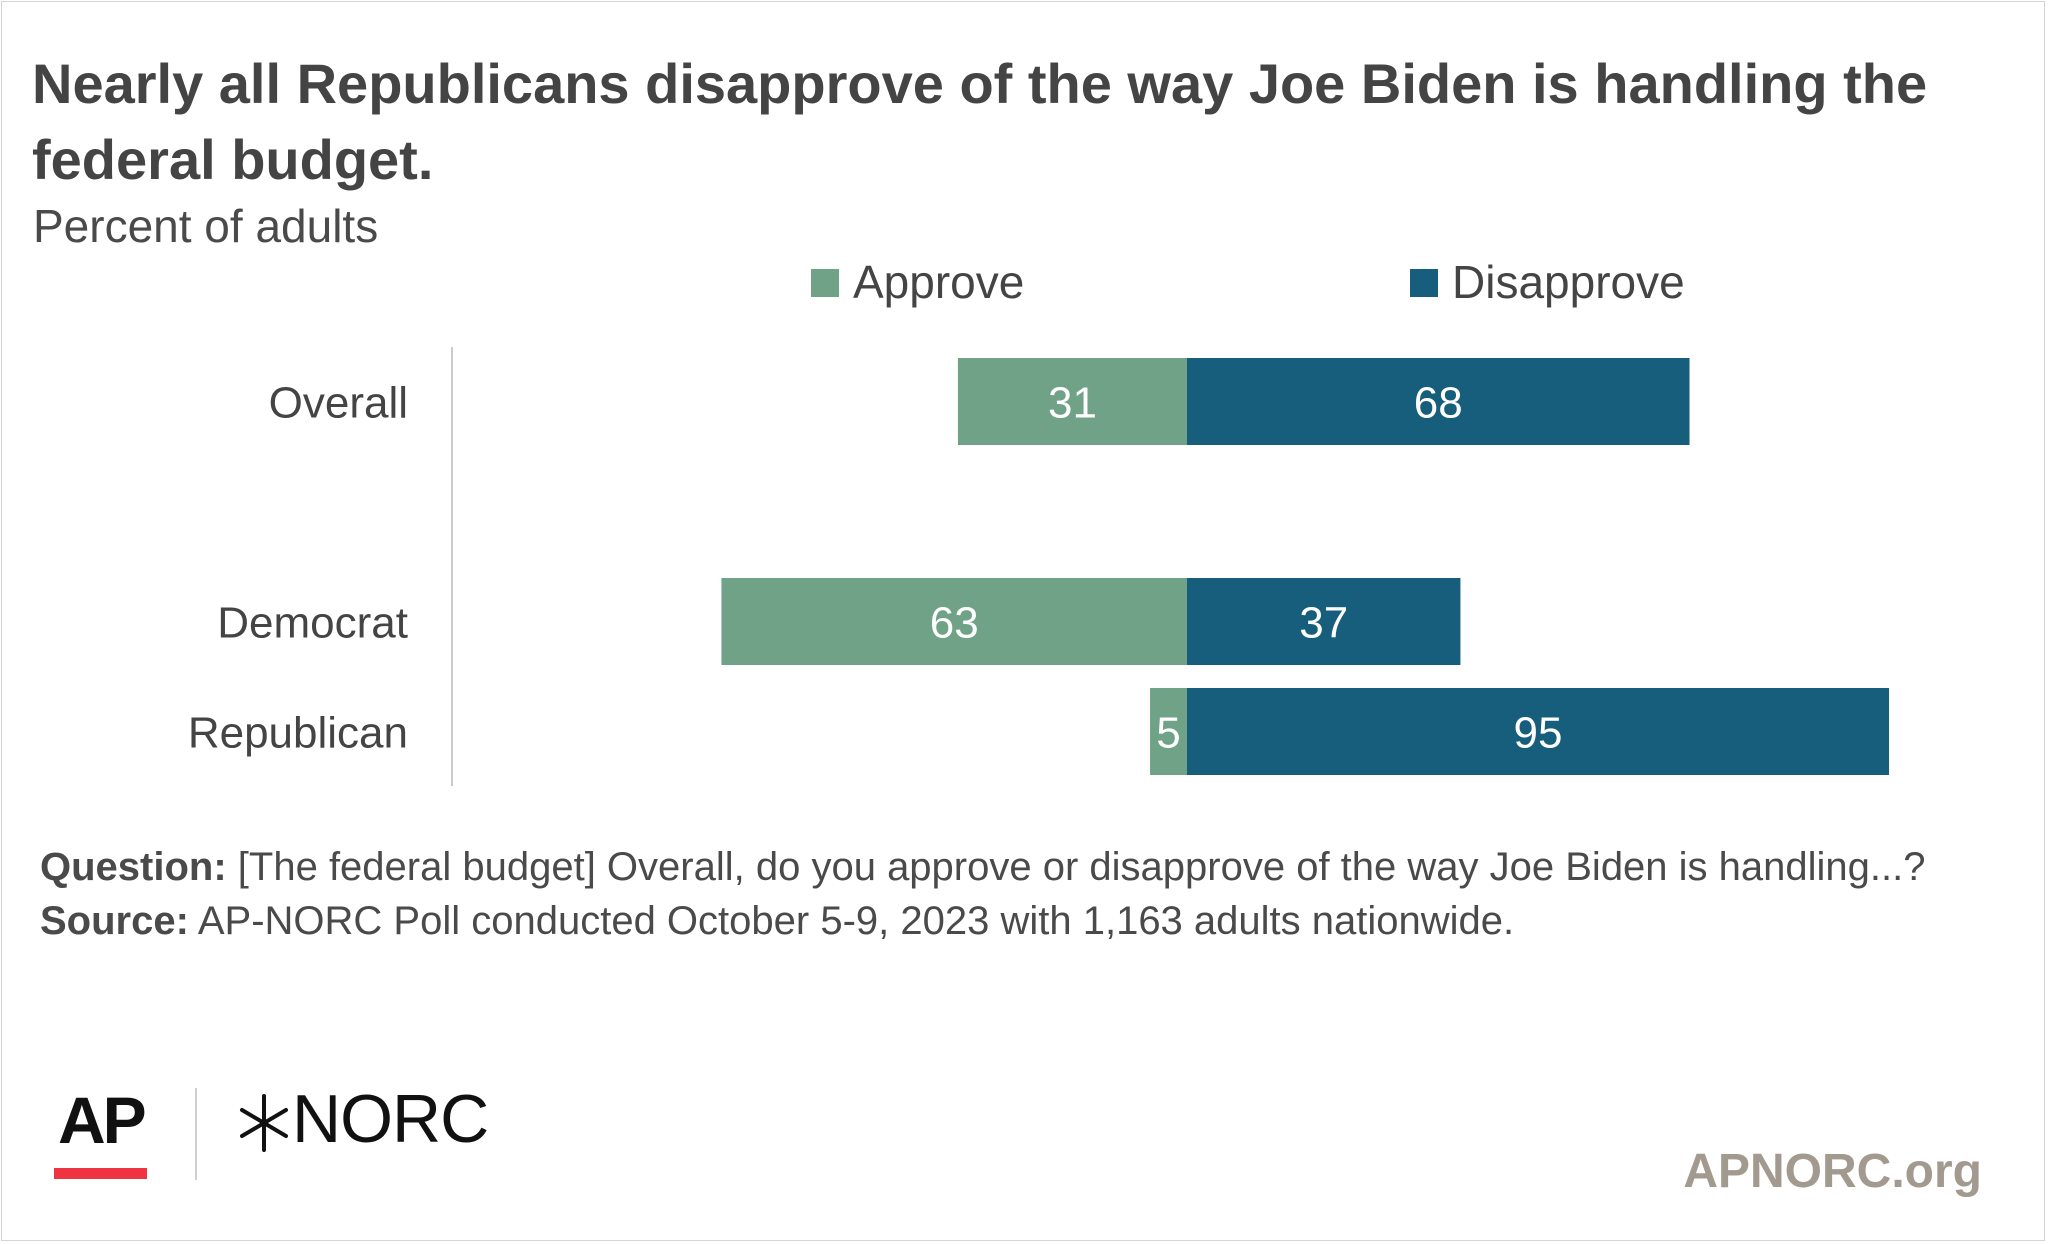  I want to click on category-label-democrat: Democrat, so click(312, 623).